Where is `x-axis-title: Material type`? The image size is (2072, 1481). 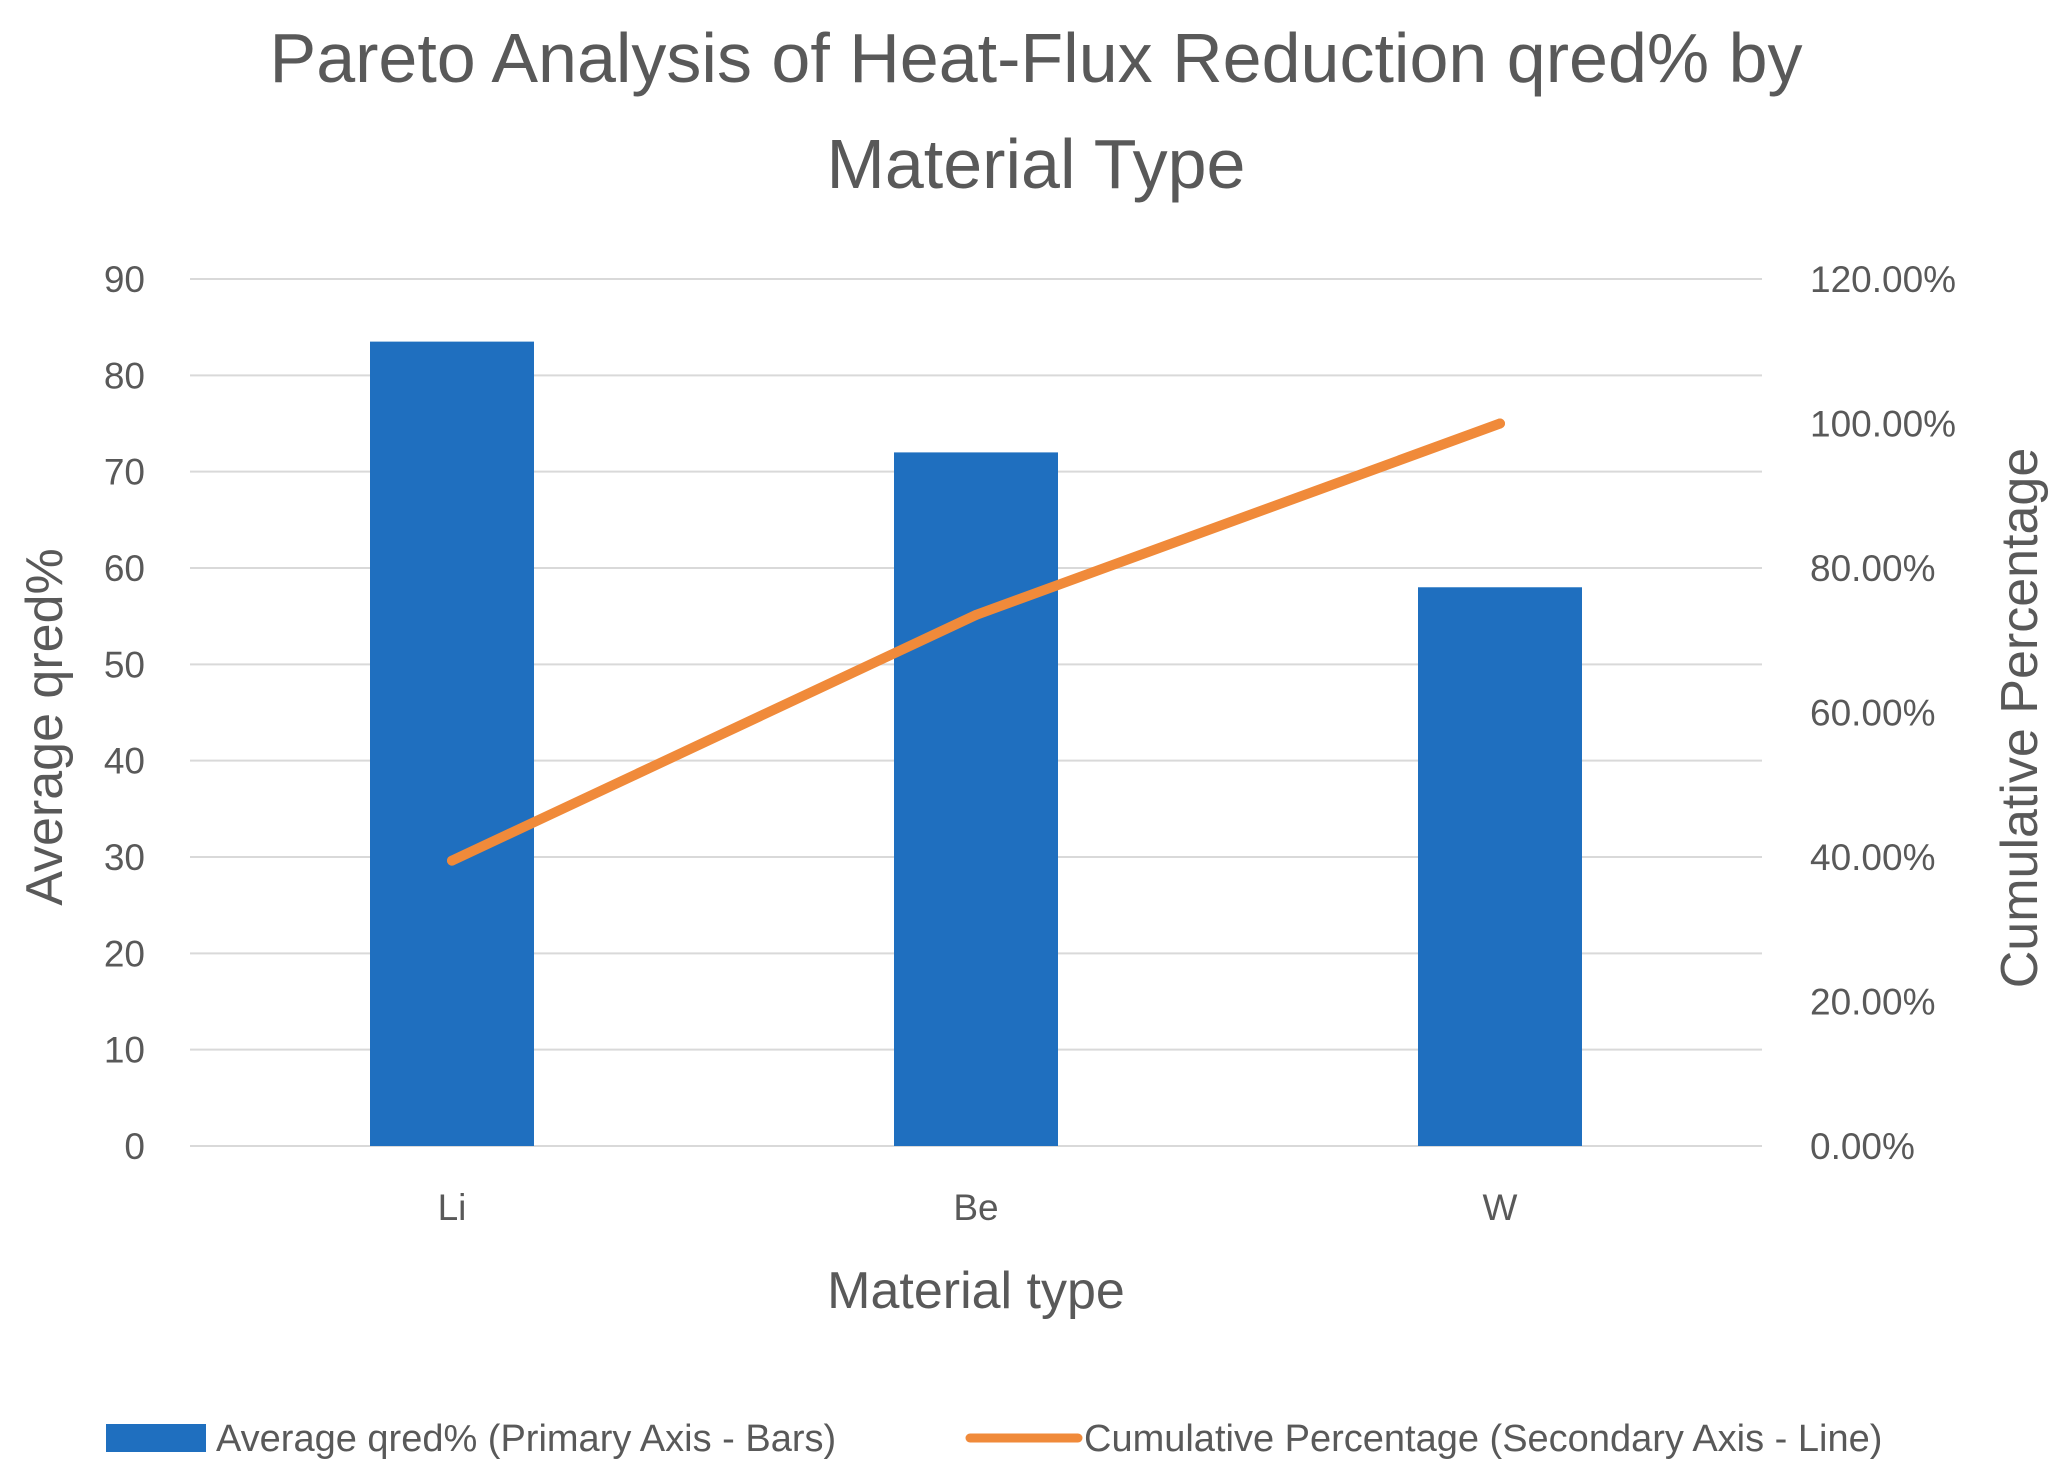 x-axis-title: Material type is located at coordinates (976, 1291).